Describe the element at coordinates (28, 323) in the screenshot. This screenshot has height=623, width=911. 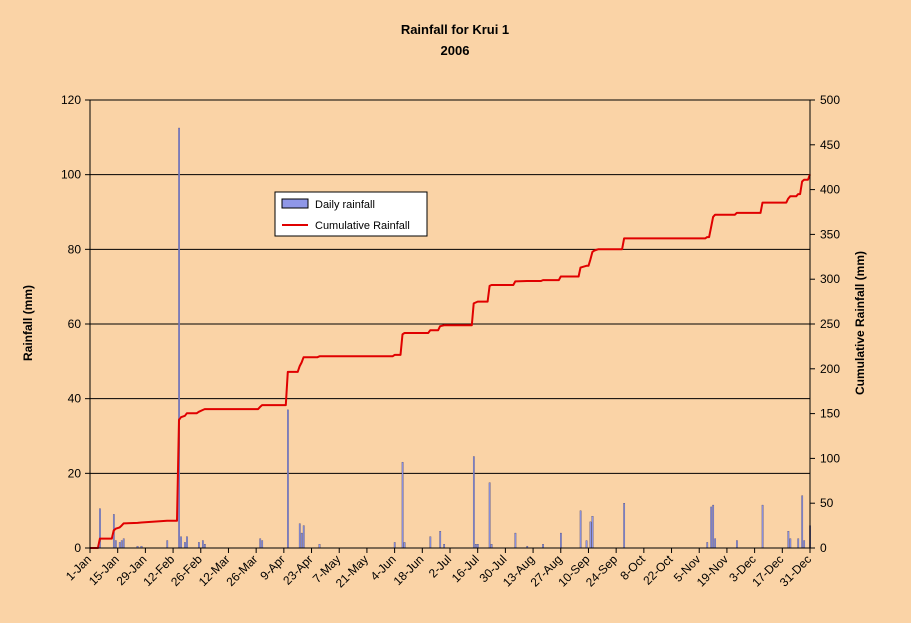
I see `y-axis-label: Rainfall (mm)` at that location.